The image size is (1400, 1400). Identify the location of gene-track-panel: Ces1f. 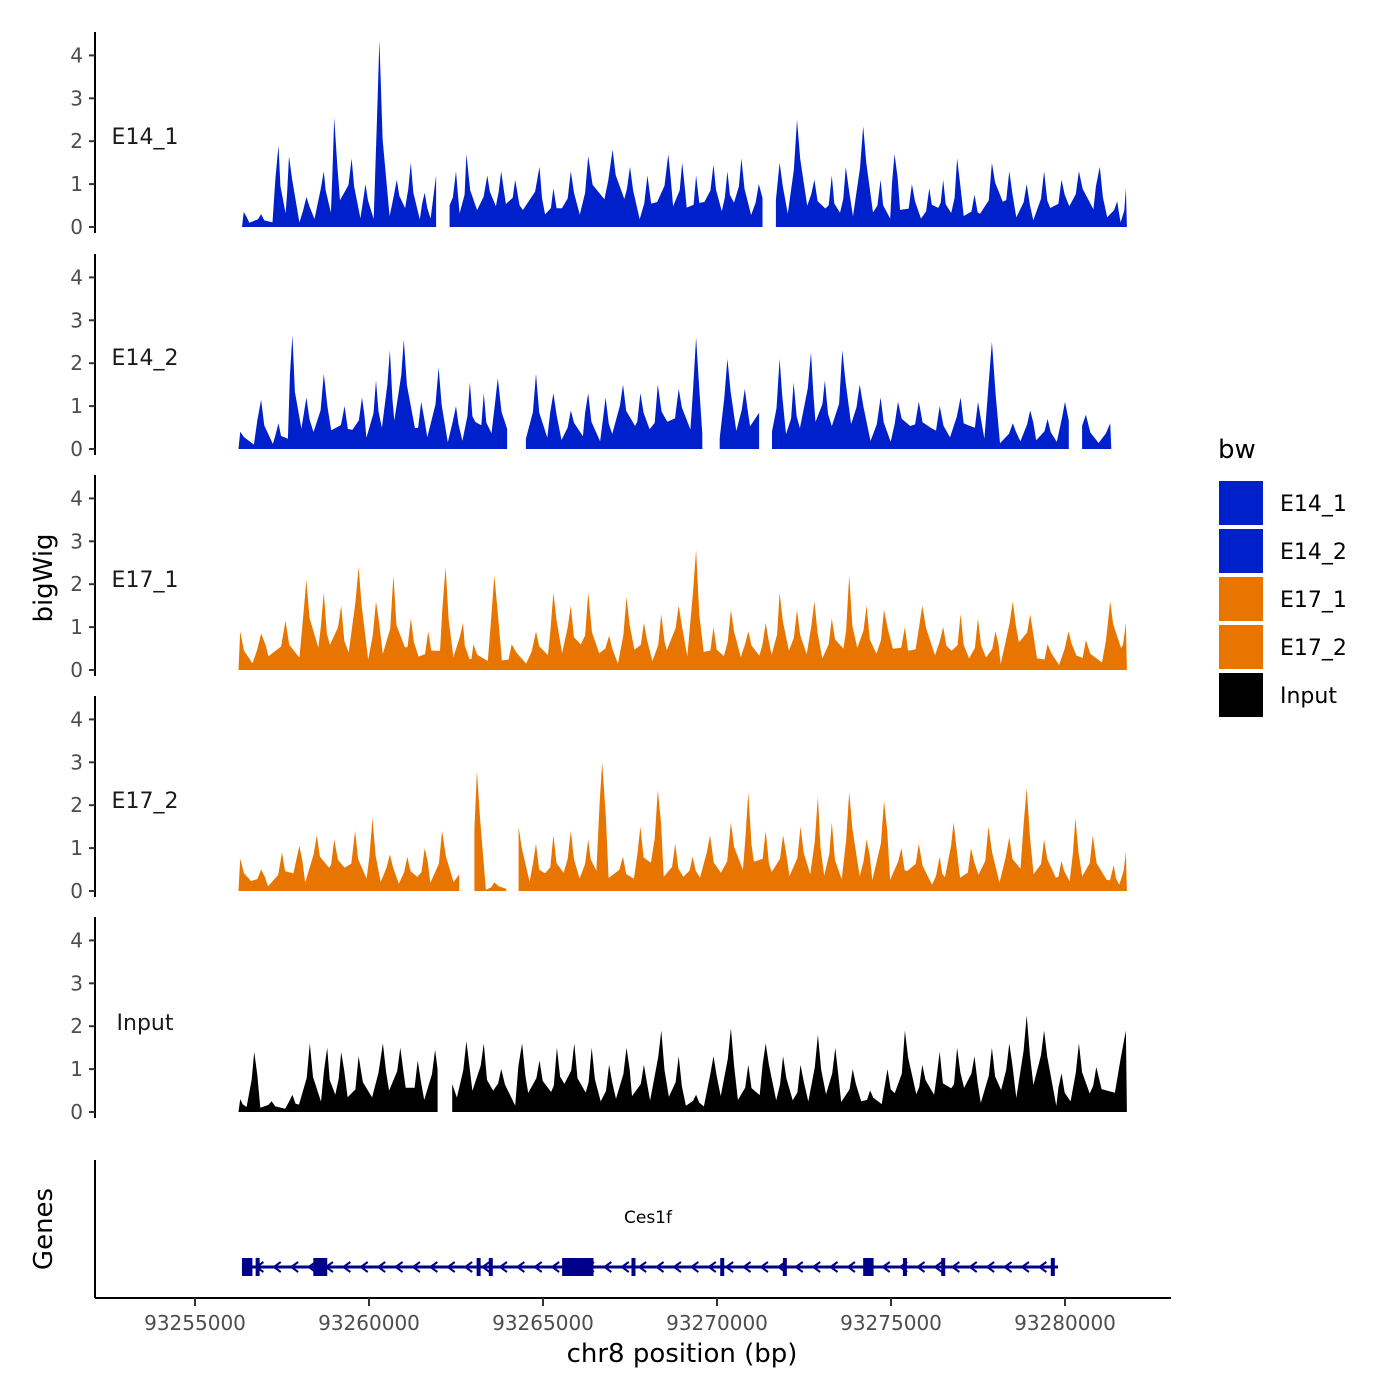
(576, 1229).